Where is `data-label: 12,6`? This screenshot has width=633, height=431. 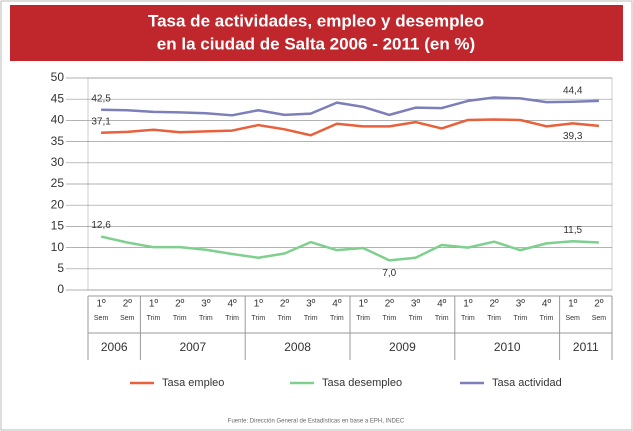
data-label: 12,6 is located at coordinates (101, 225).